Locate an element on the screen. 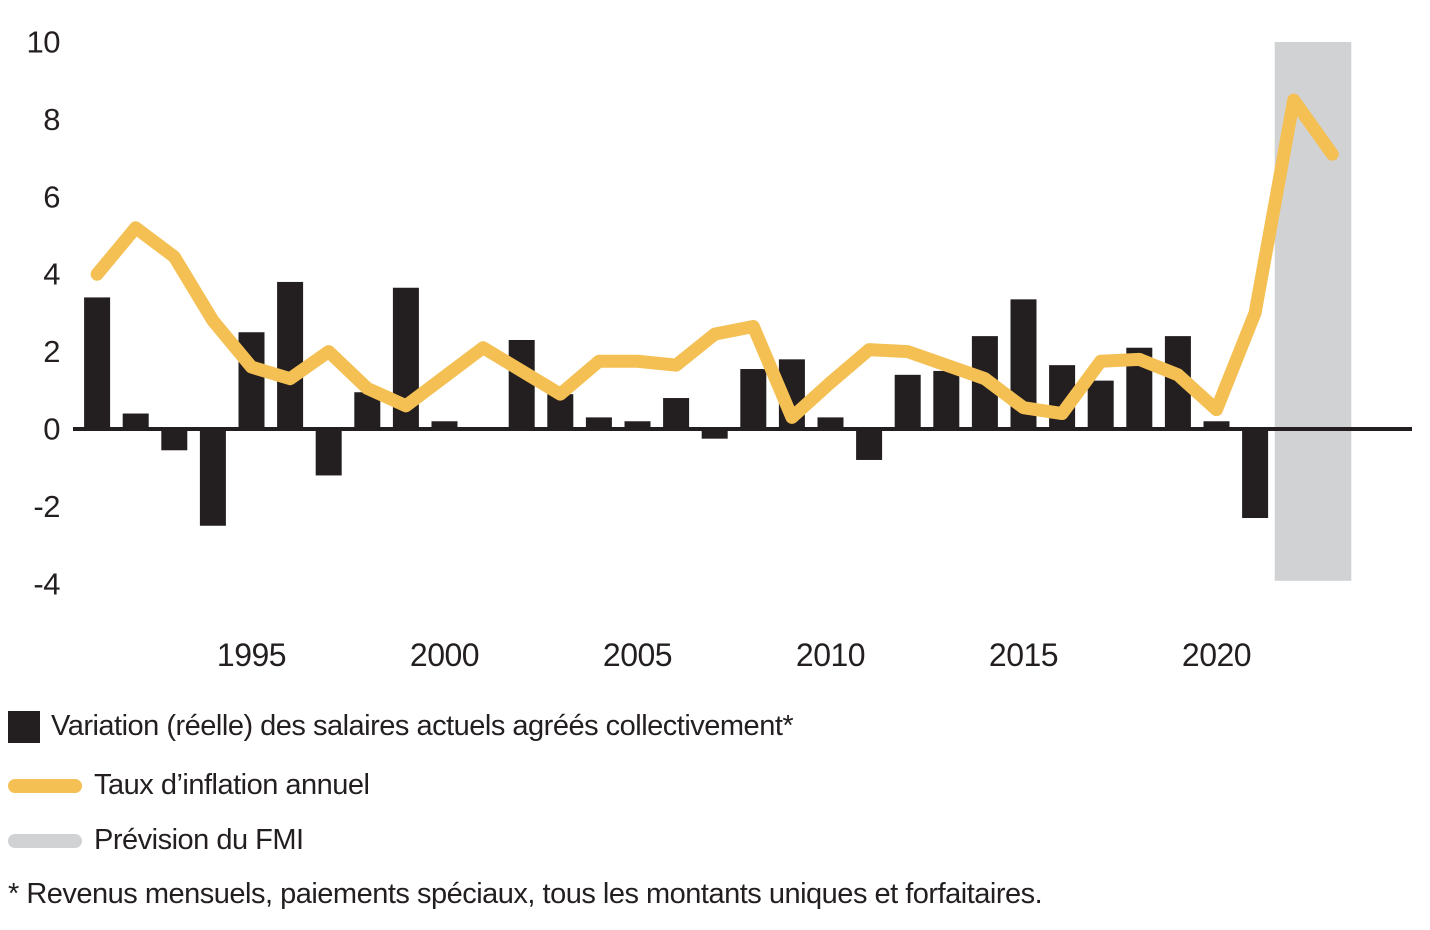 Image resolution: width=1430 pixels, height=930 pixels. bar-2021 is located at coordinates (1255, 474).